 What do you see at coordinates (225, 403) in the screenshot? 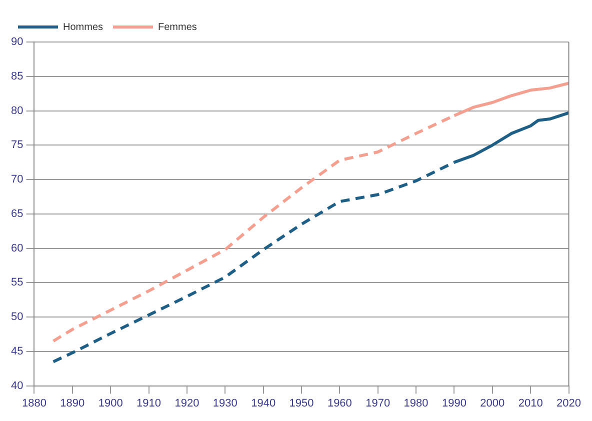
I see `x-tick-label: 1930` at bounding box center [225, 403].